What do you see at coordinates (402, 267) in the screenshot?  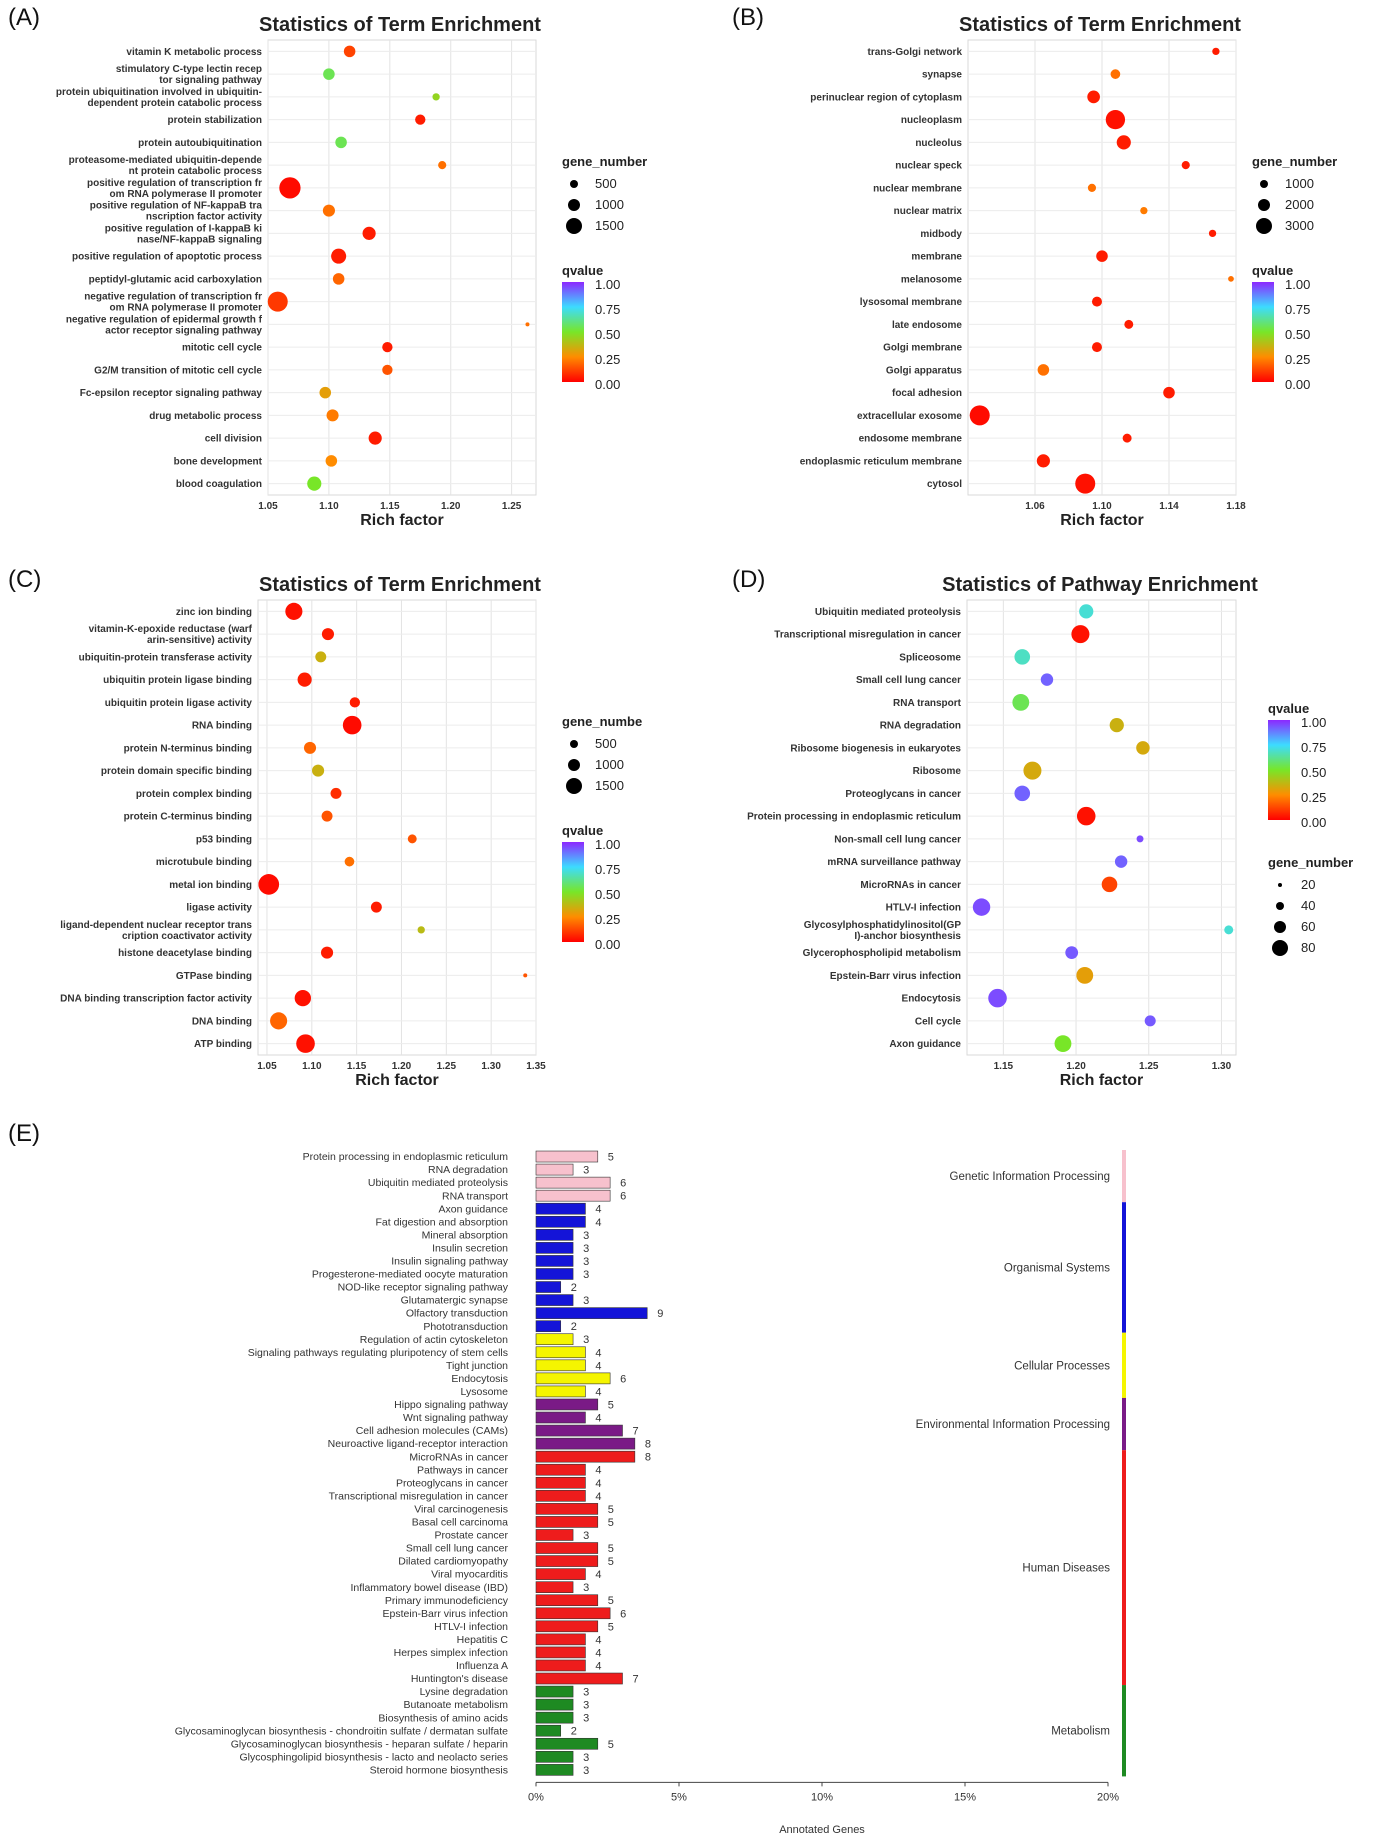 I see `a-plot-bg` at bounding box center [402, 267].